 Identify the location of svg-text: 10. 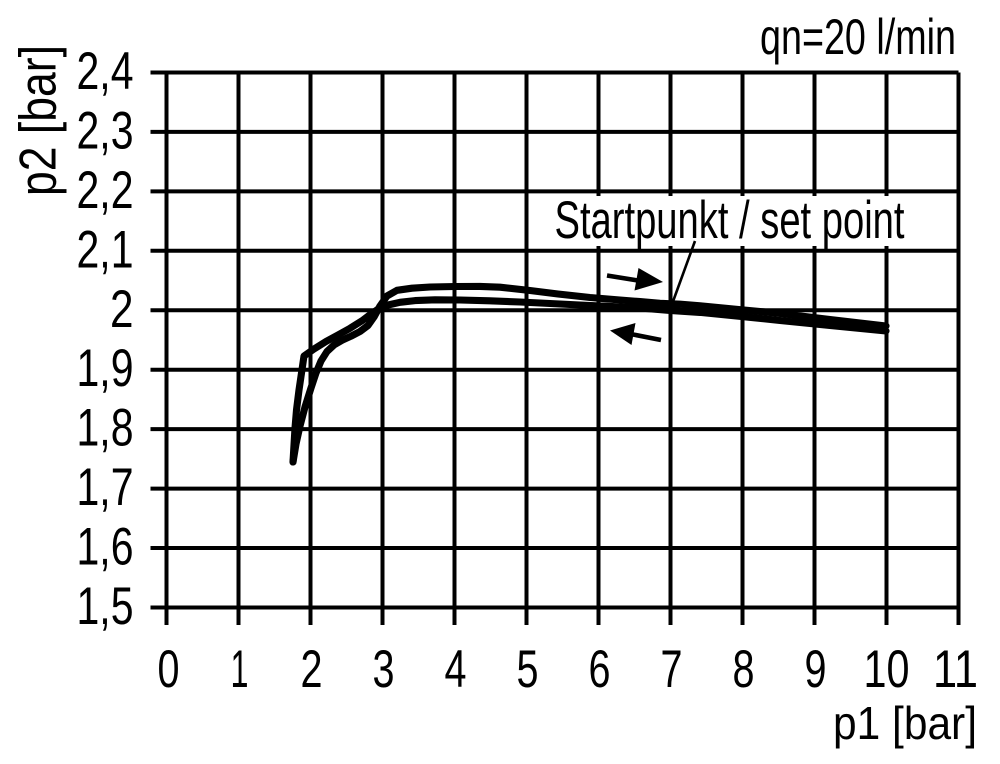
(887, 669).